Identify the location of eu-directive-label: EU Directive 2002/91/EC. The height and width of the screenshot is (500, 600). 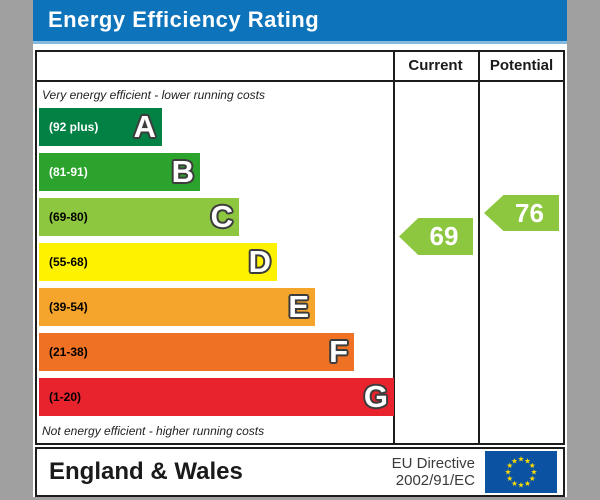
(433, 472).